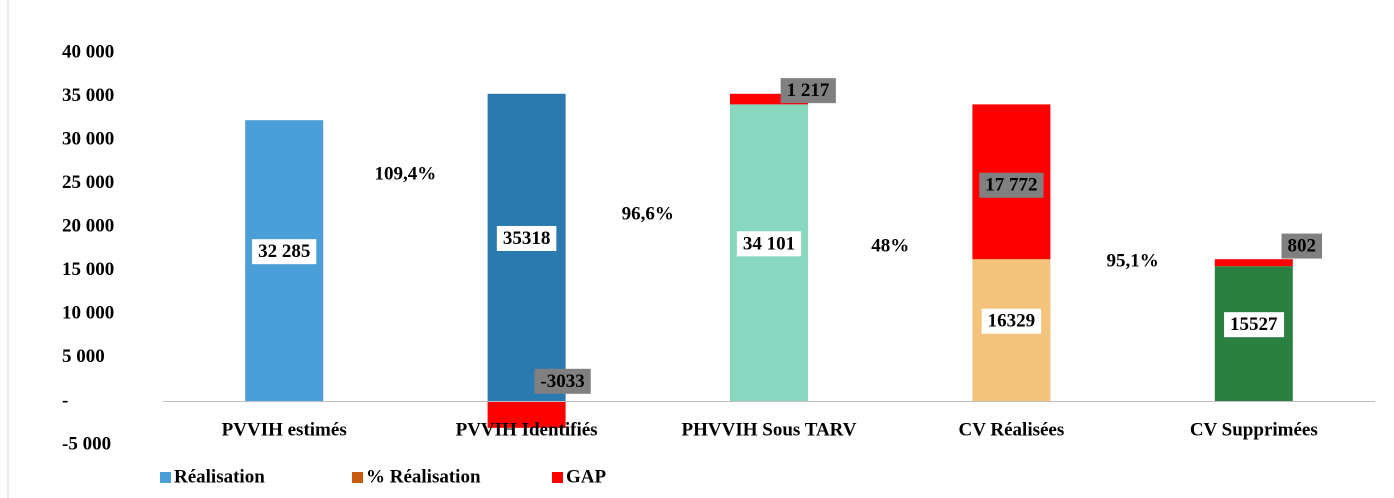 The width and height of the screenshot is (1394, 498). I want to click on bar-value-label: 16329, so click(1012, 321).